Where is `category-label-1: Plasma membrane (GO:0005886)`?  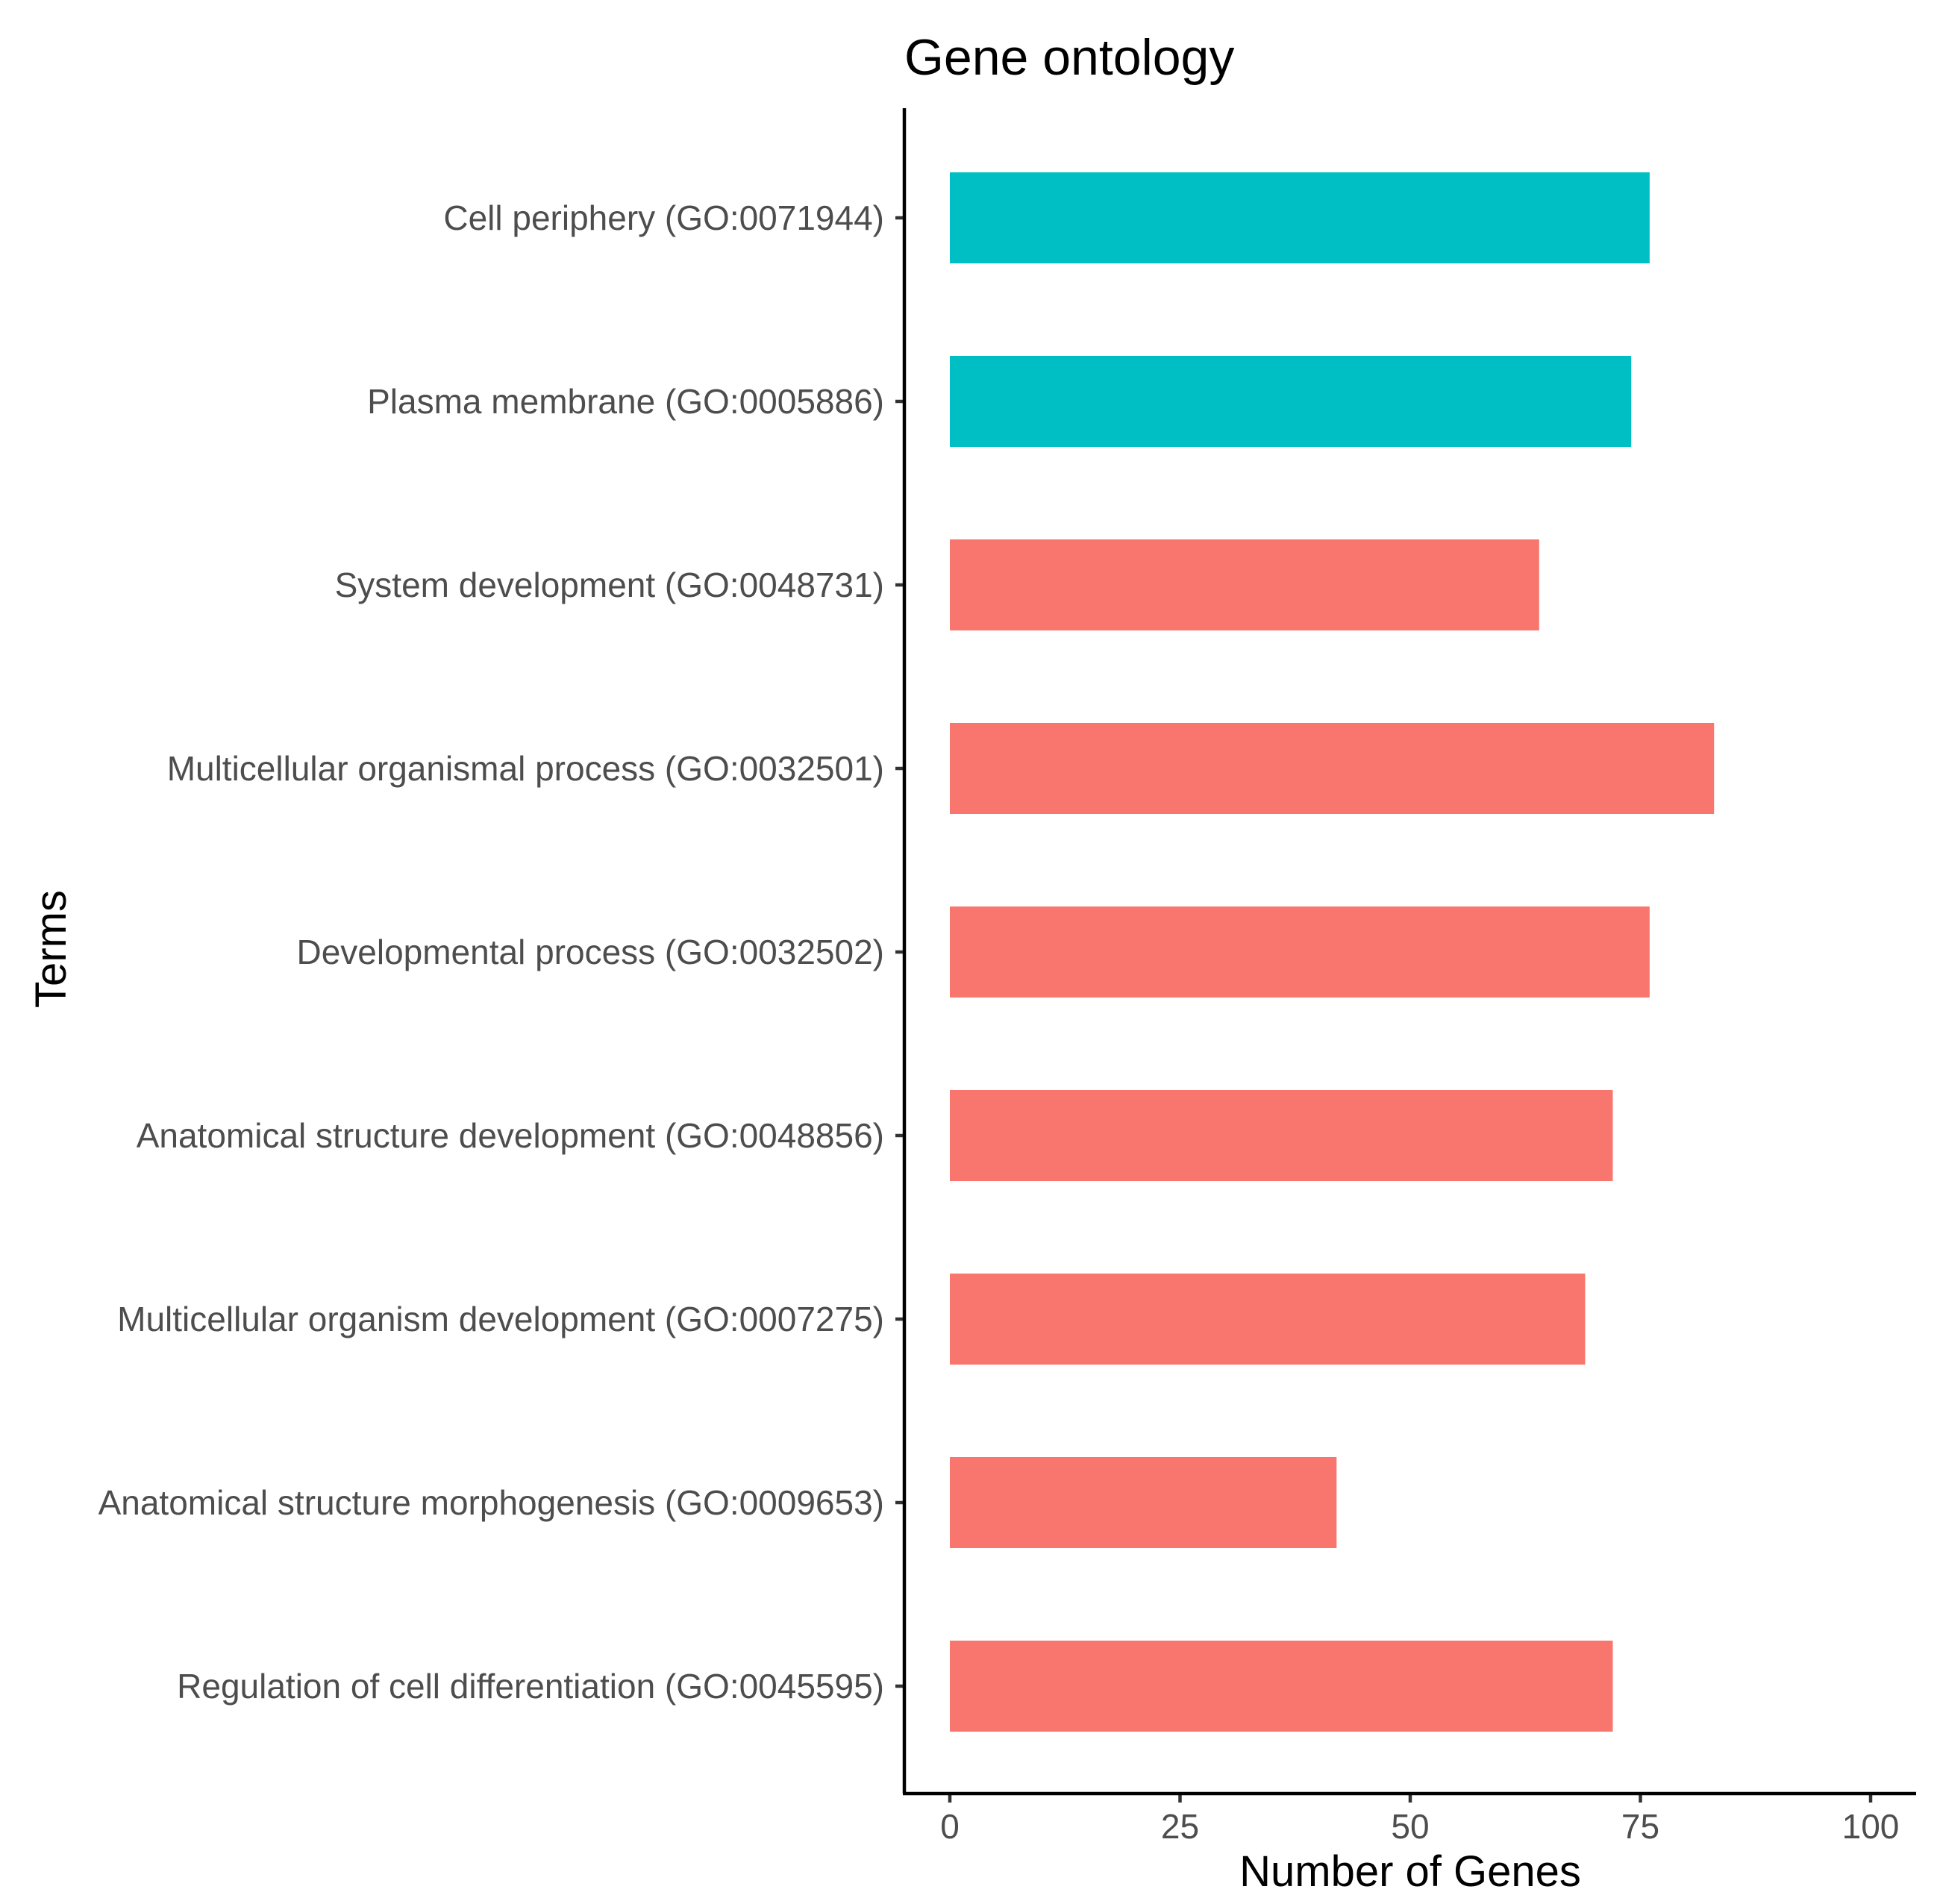 category-label-1: Plasma membrane (GO:0005886) is located at coordinates (625, 401).